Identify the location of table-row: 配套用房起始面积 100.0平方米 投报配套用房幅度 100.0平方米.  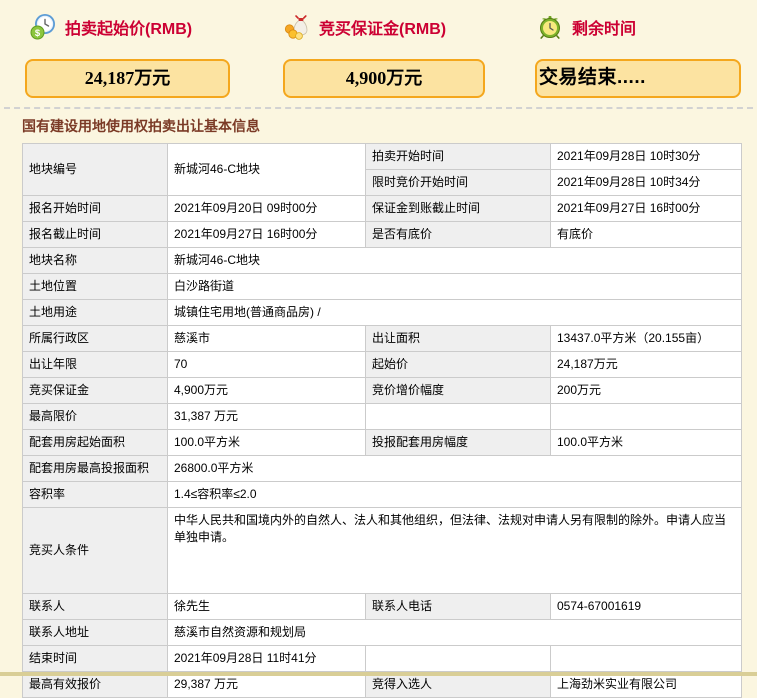
(382, 442).